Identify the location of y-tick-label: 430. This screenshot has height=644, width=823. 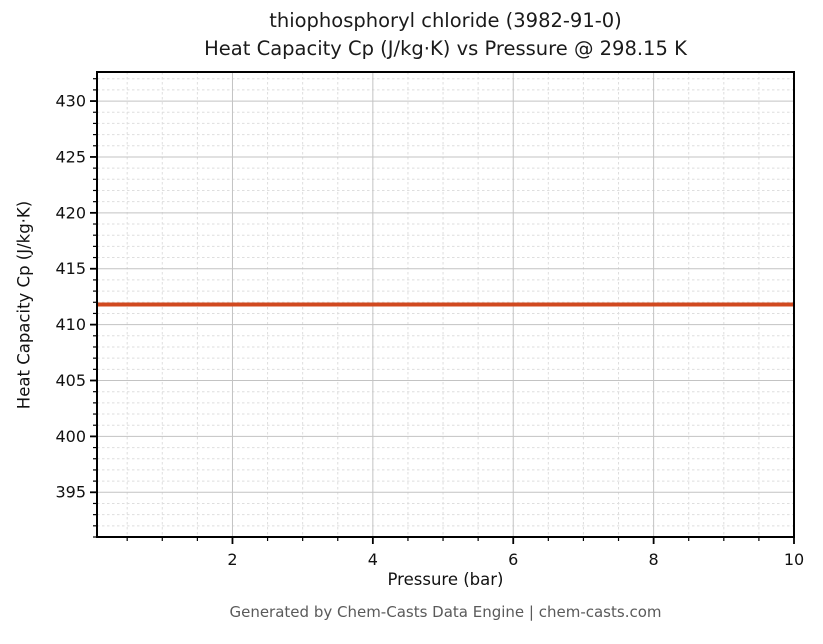
(70, 101).